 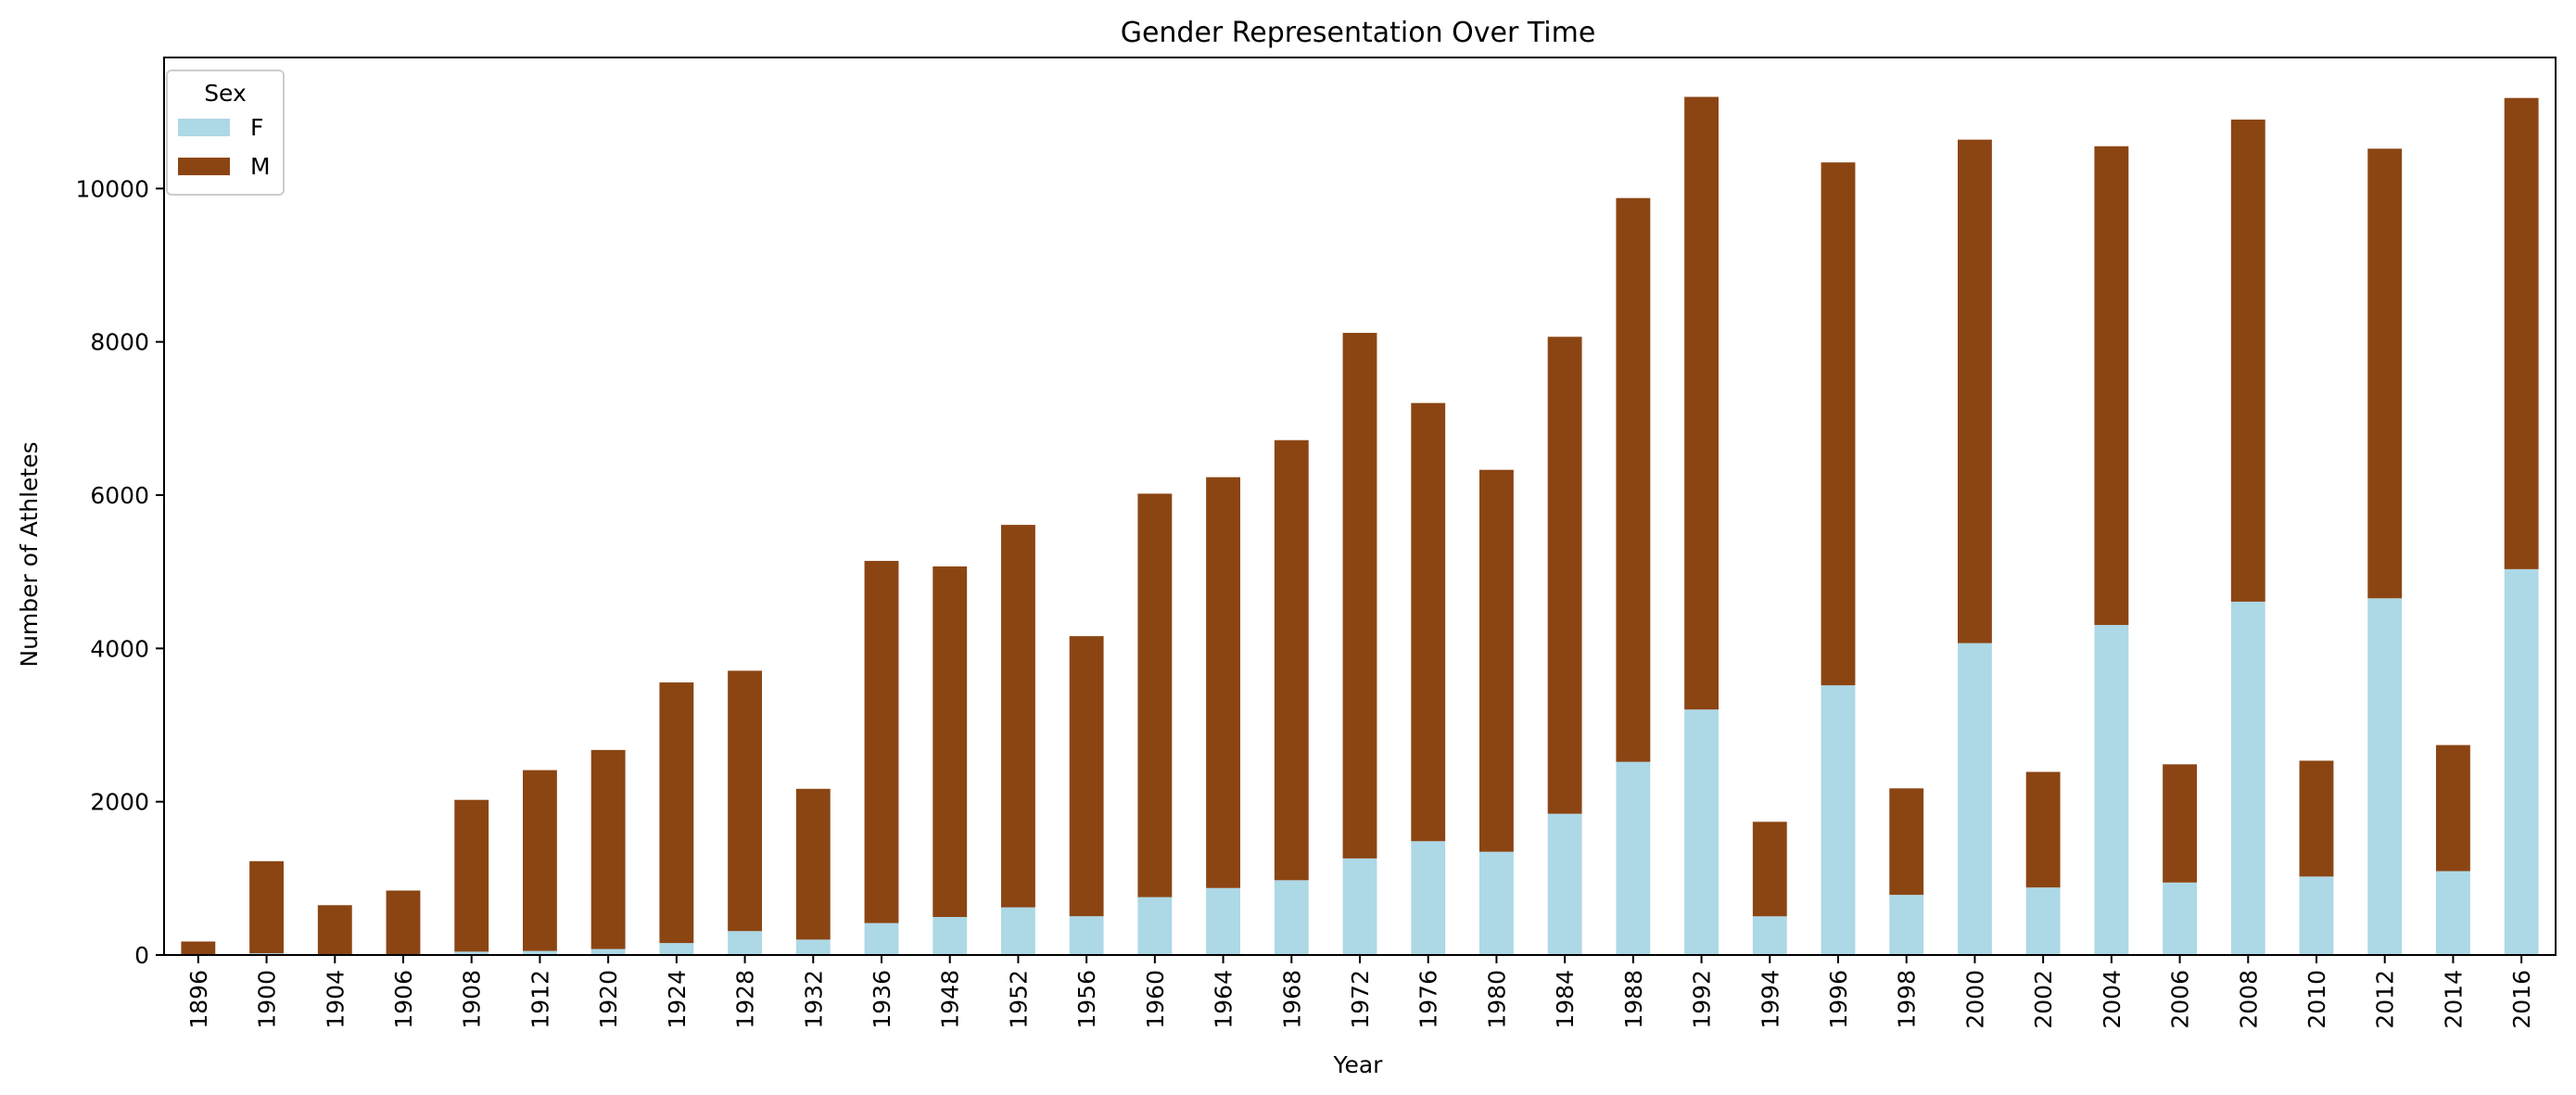 I want to click on x-tick-label: 1936, so click(x=882, y=999).